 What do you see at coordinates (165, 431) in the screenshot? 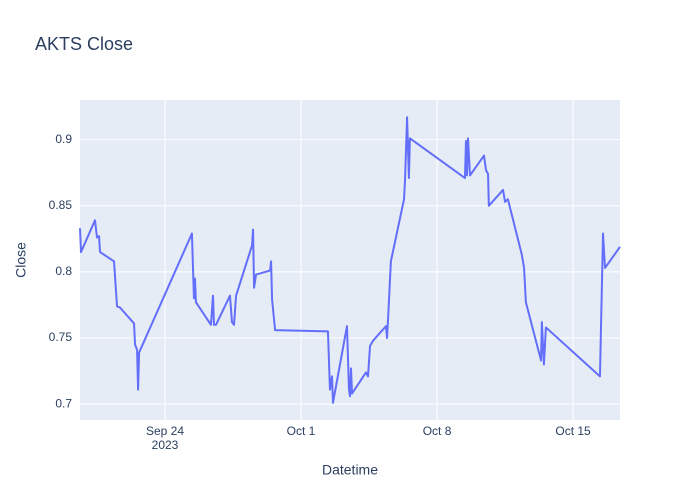
I see `x-tick-label: Sep 24` at bounding box center [165, 431].